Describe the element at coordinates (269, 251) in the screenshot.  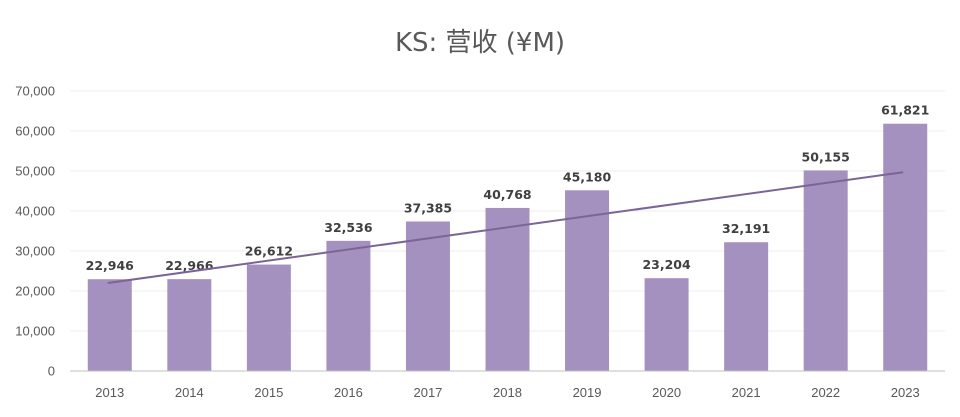
I see `data-label: 26,612` at that location.